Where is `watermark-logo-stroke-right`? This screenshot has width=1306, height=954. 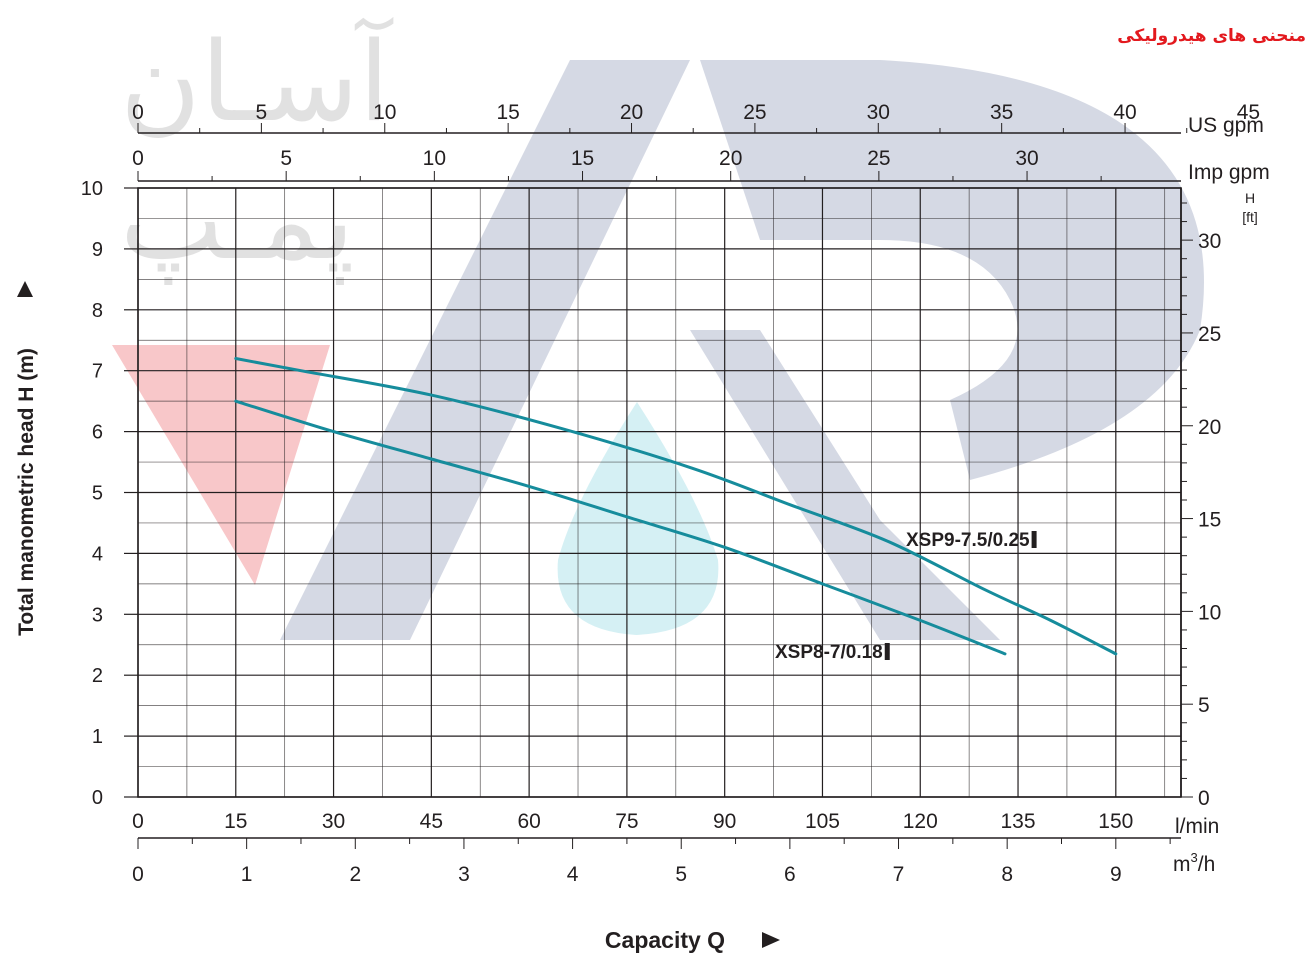 watermark-logo-stroke-right is located at coordinates (845, 485).